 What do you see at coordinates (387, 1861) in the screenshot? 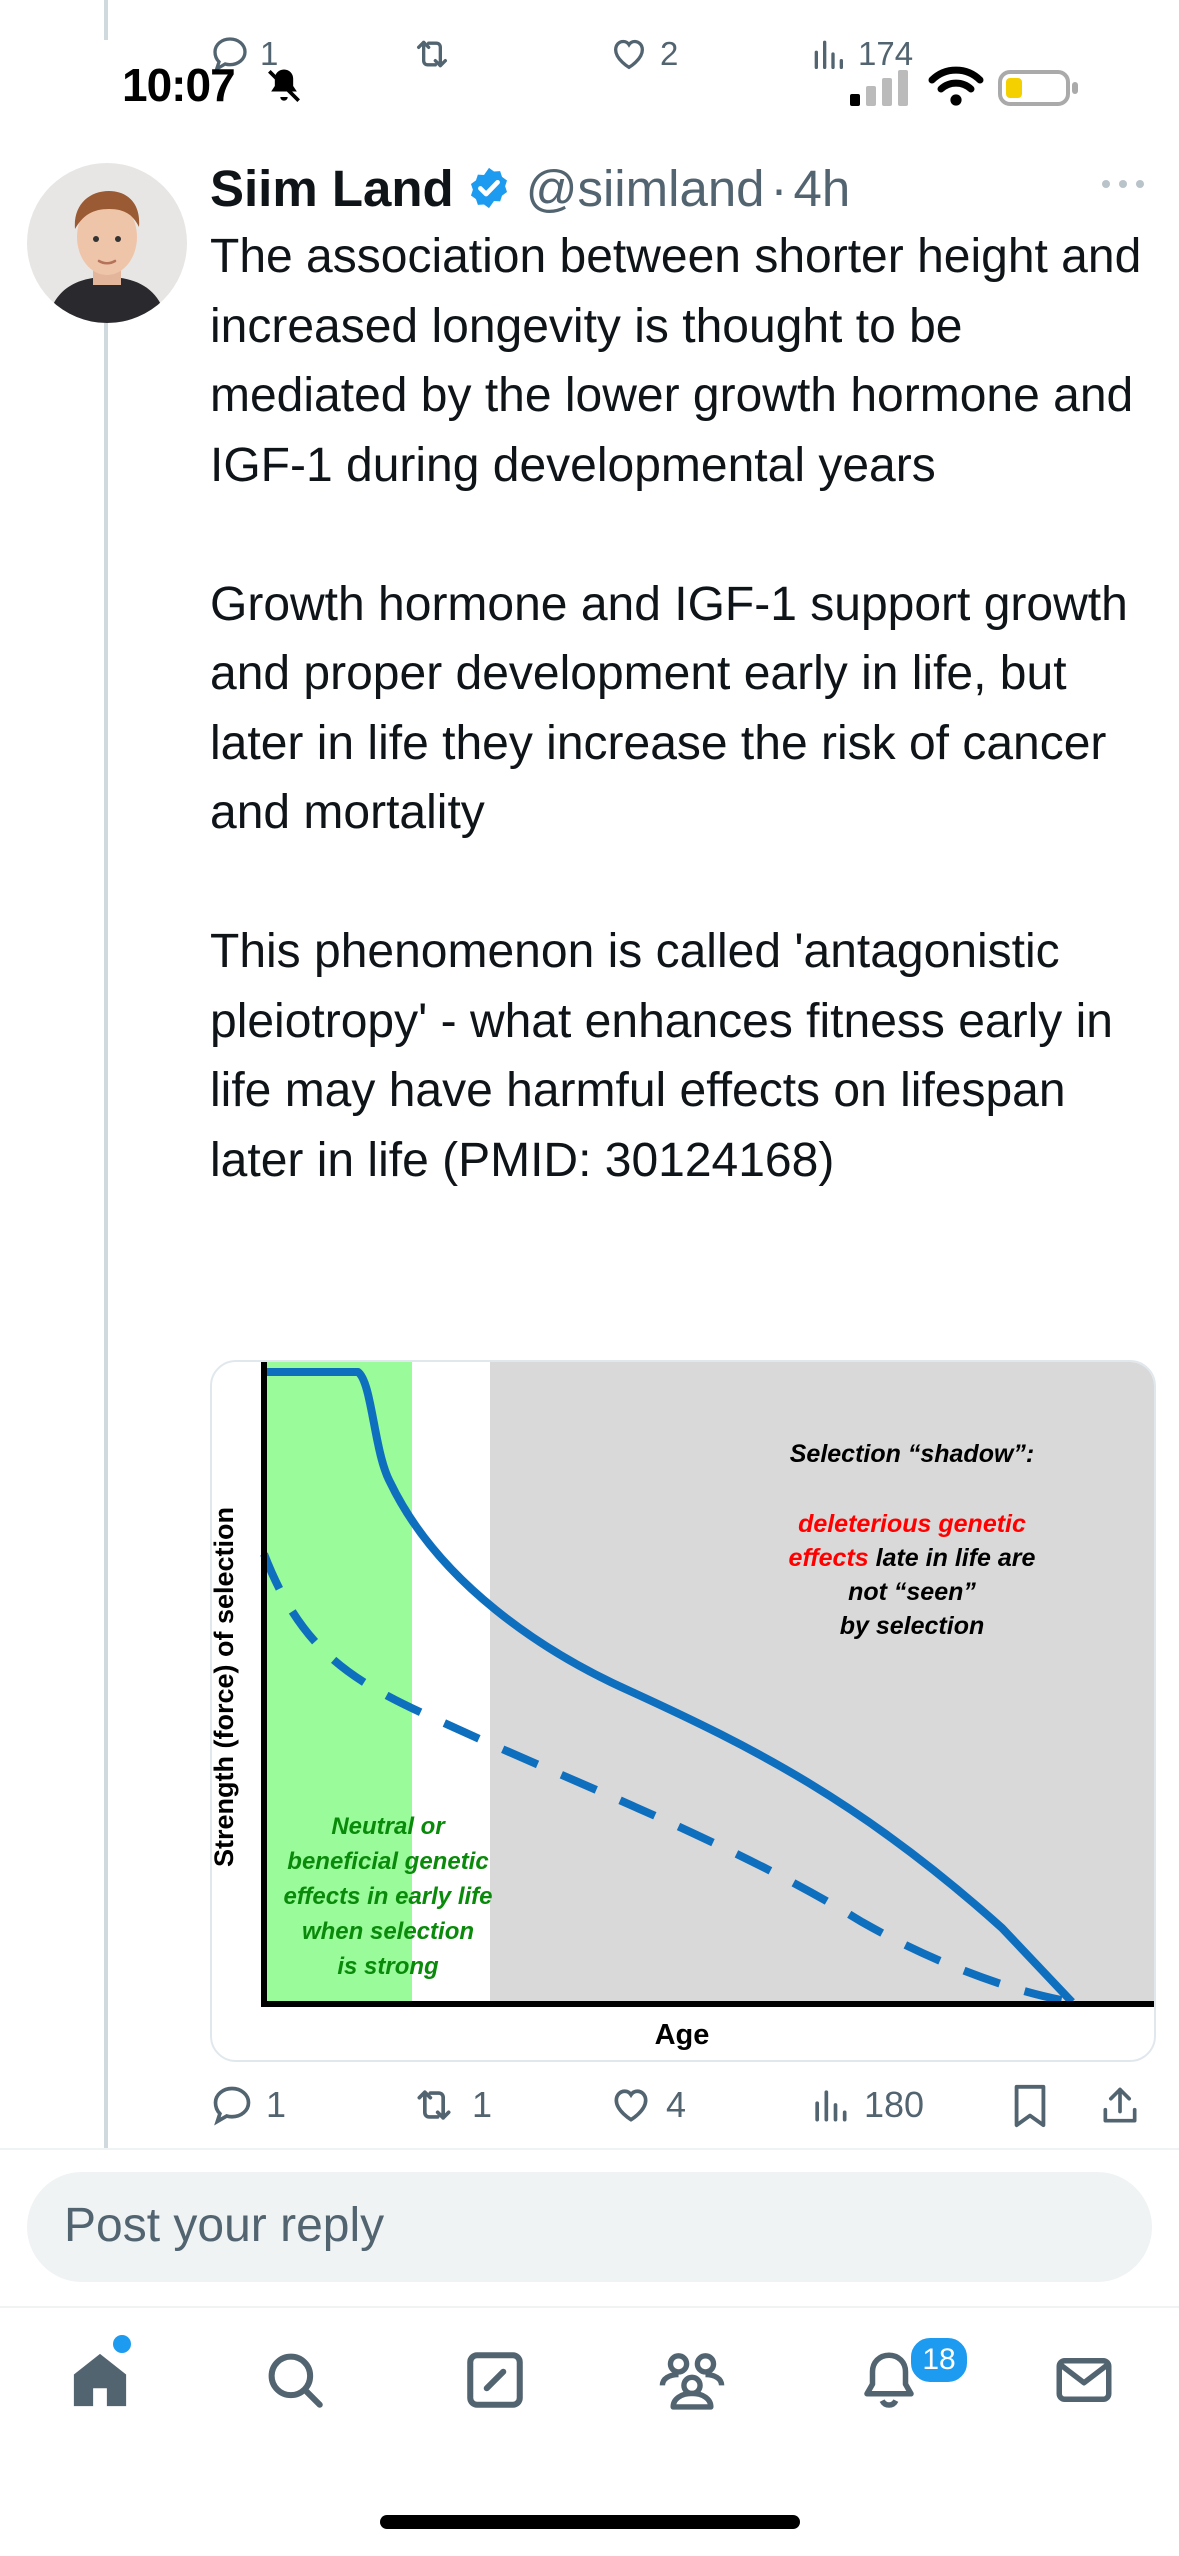
I see `green-line-2: beneficial genetic` at bounding box center [387, 1861].